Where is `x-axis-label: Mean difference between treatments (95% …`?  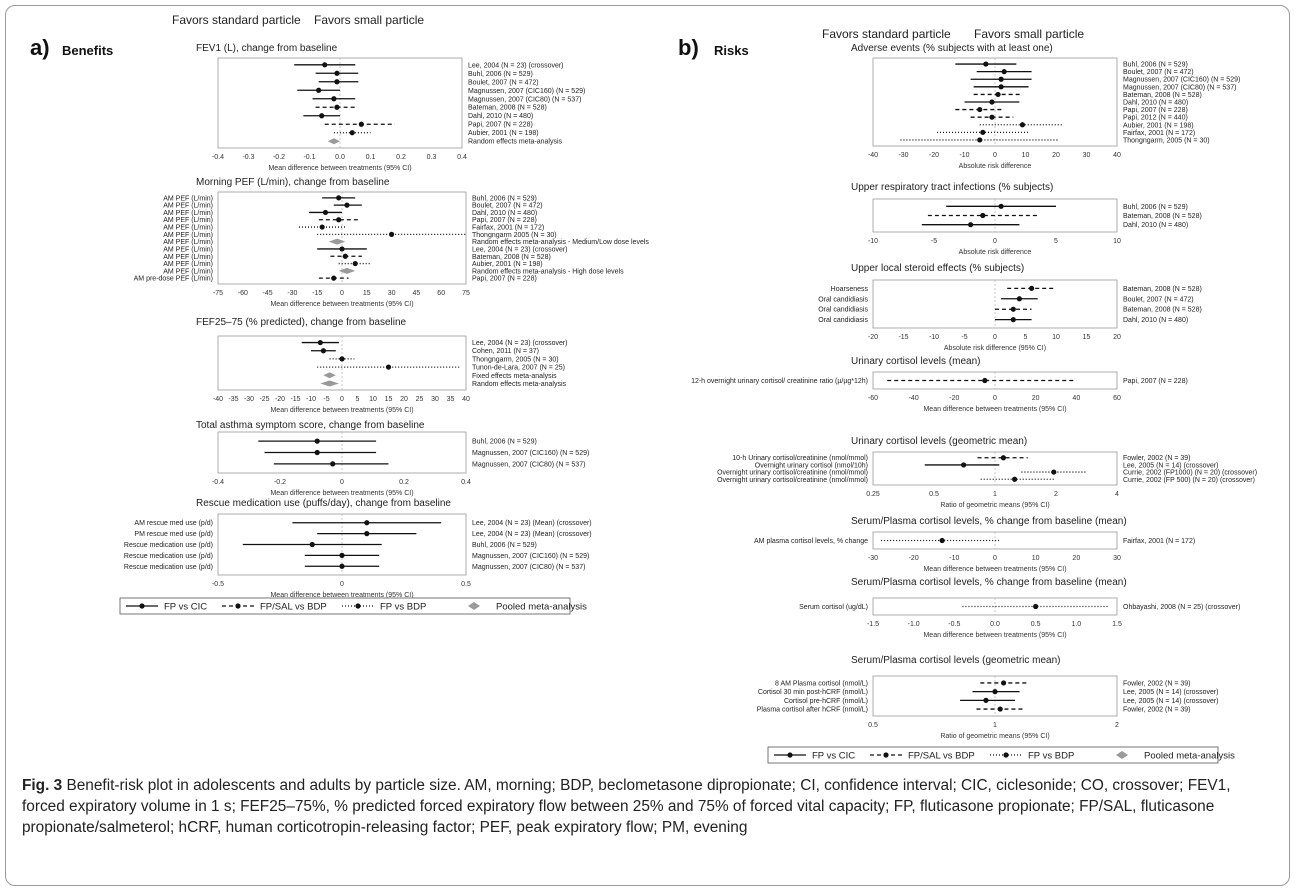
x-axis-label: Mean difference between treatments (95% … is located at coordinates (341, 493).